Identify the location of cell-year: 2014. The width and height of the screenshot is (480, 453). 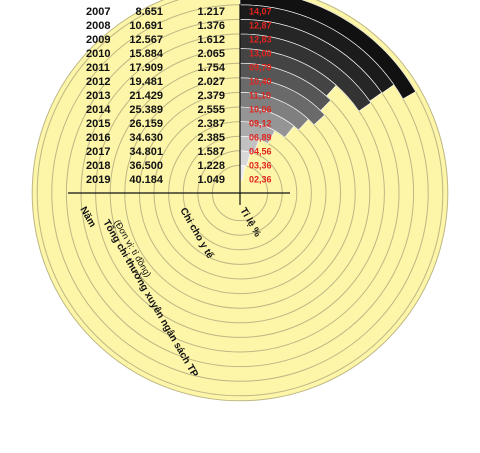
(98, 110).